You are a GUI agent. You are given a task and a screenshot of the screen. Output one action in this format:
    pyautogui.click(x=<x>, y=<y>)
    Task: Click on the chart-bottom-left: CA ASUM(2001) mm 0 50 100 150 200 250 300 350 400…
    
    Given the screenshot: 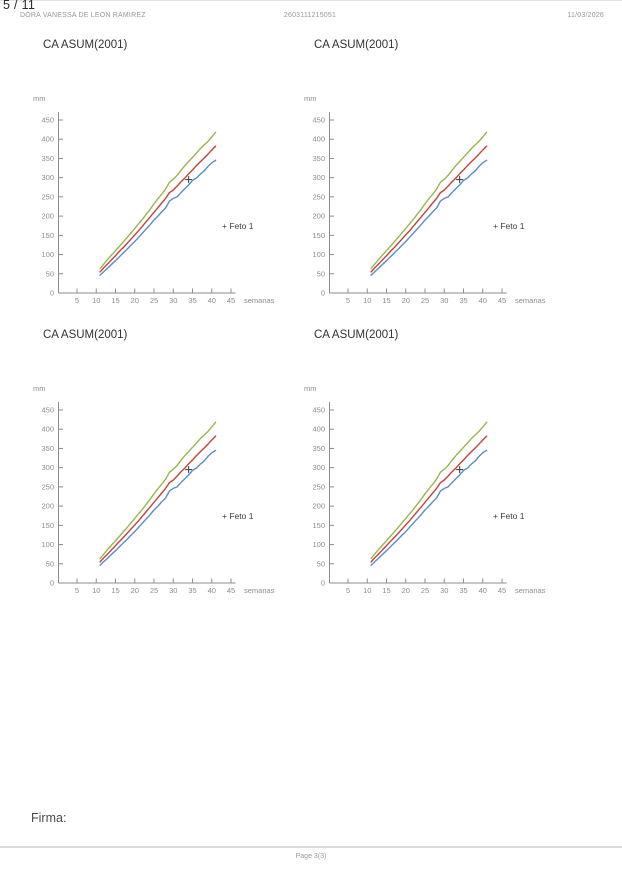 What is the action you would take?
    pyautogui.click(x=165, y=470)
    